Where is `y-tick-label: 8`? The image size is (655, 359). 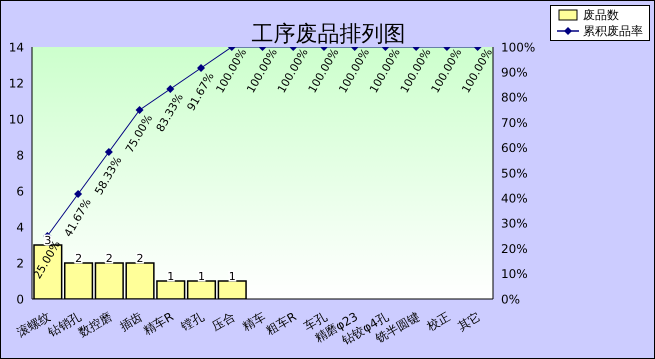
y-tick-label: 8 is located at coordinates (20, 155).